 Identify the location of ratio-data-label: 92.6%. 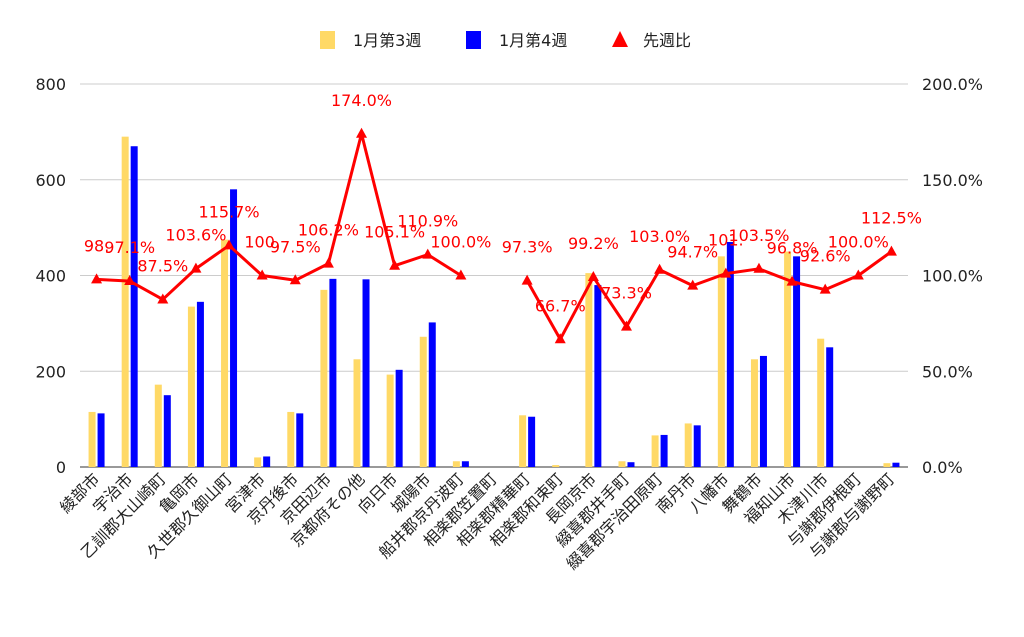
(825, 256).